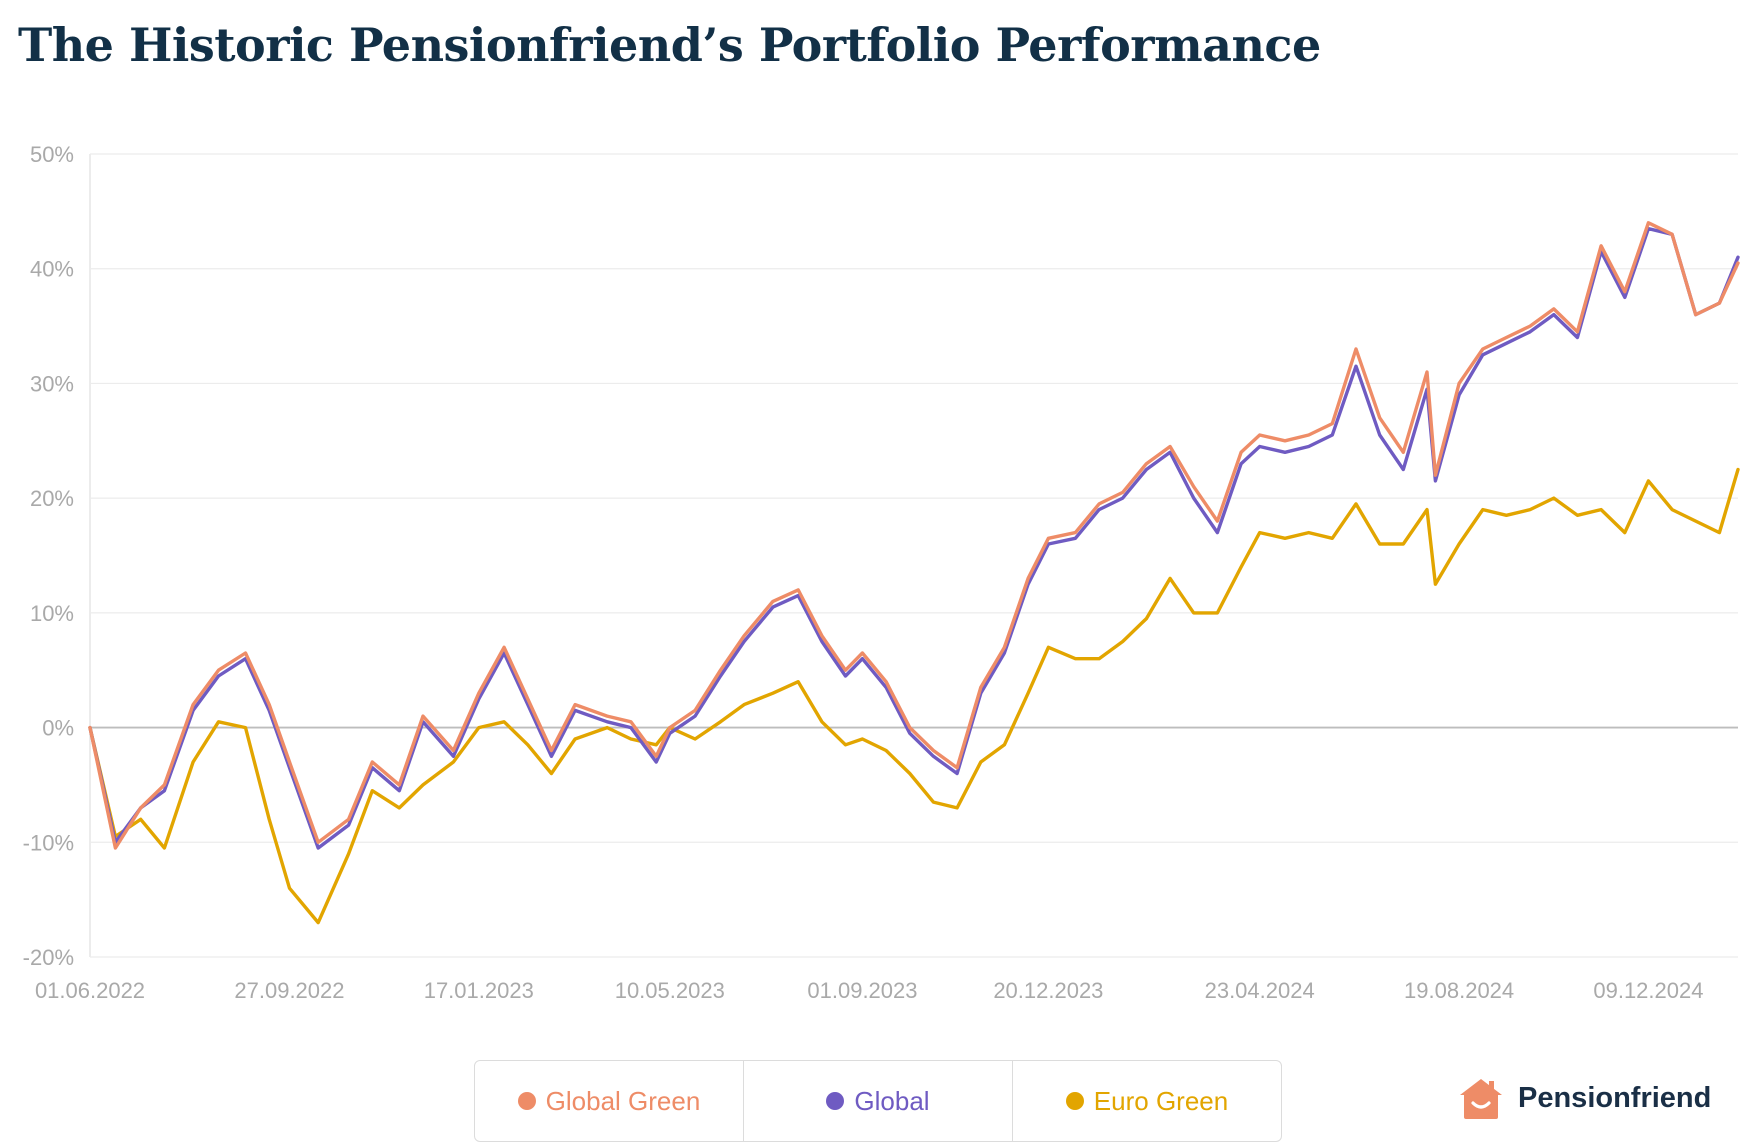  Describe the element at coordinates (479, 990) in the screenshot. I see `x-tick-label: 17.01.2023` at that location.